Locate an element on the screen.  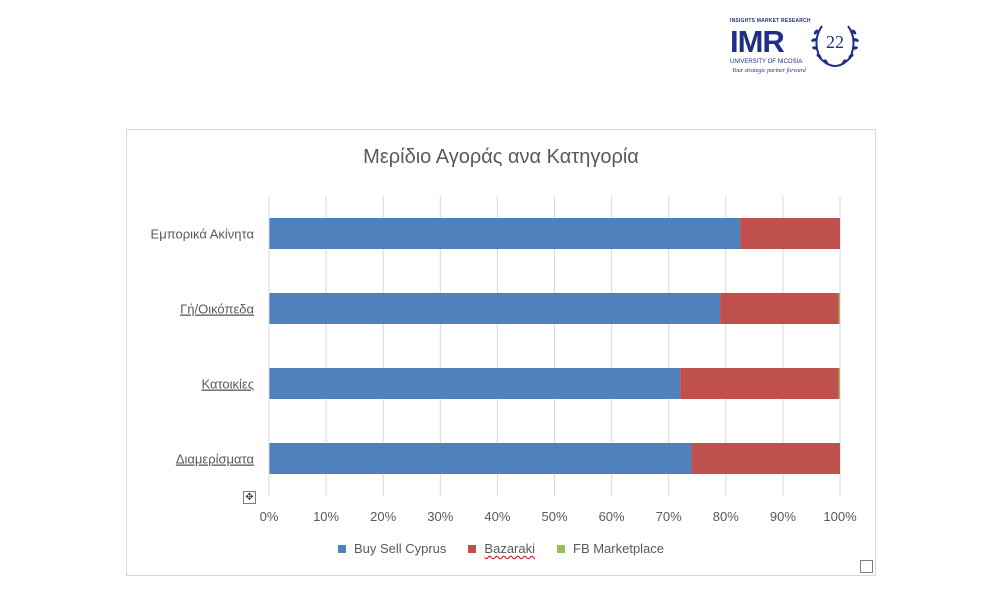
legend-label: Bazaraki is located at coordinates (509, 548).